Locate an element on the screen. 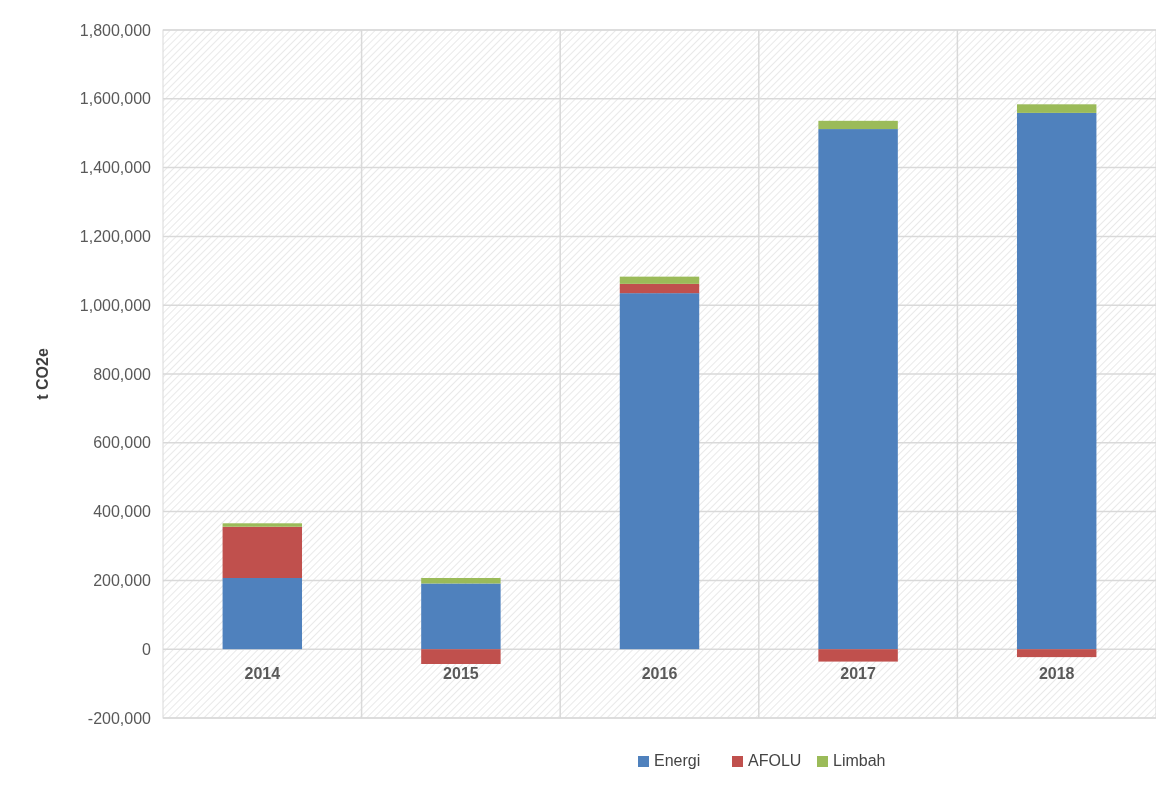  y-tick-label: 1,200,000 is located at coordinates (115, 236).